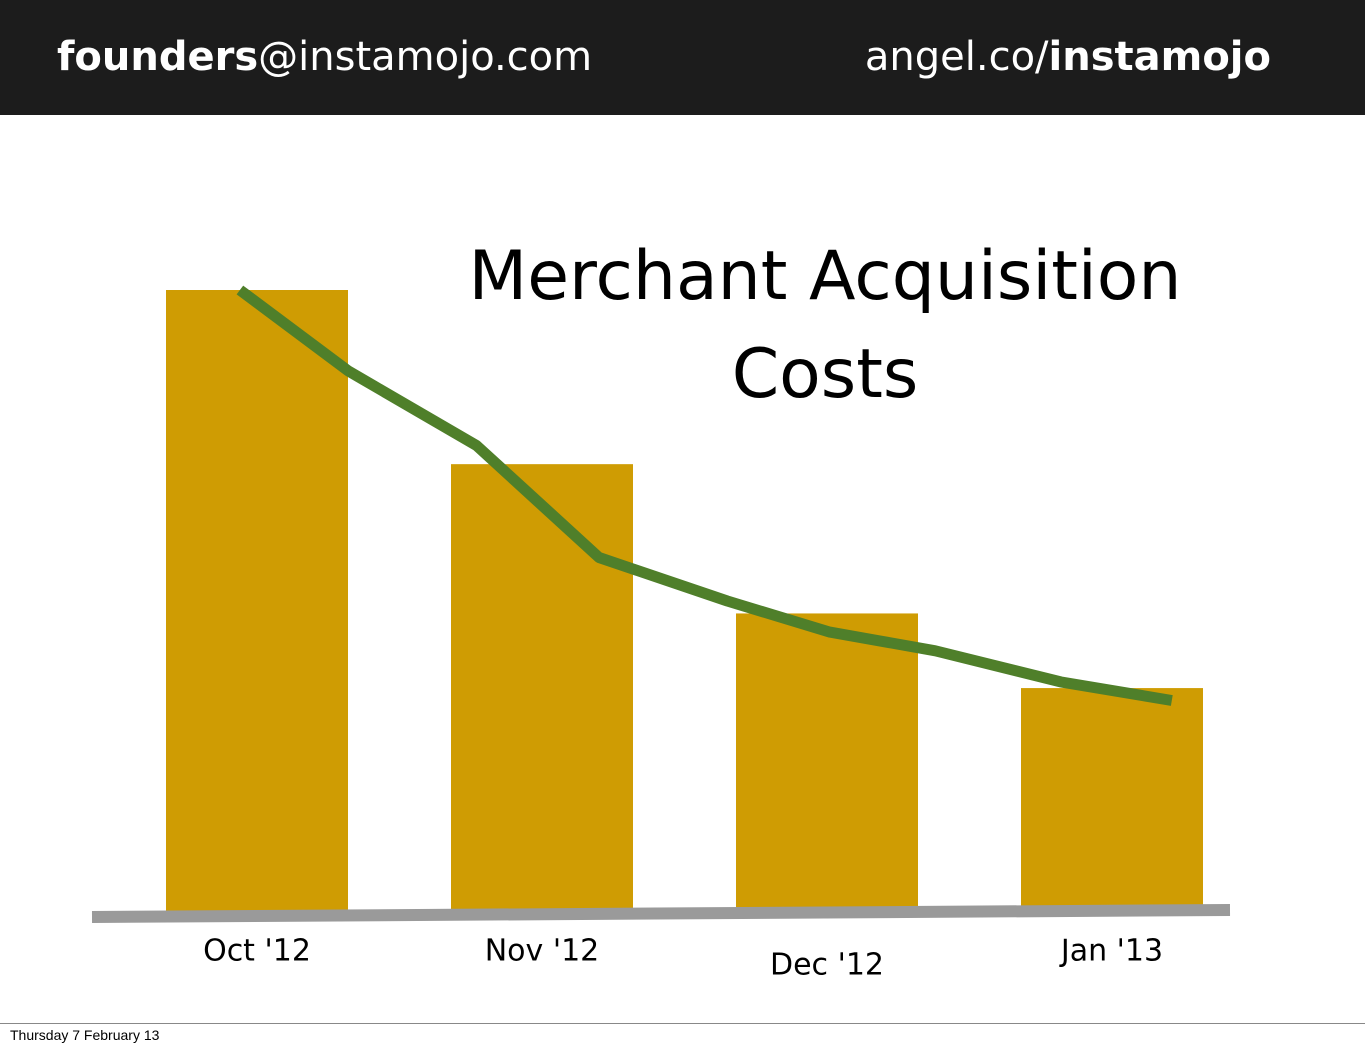  Describe the element at coordinates (827, 965) in the screenshot. I see `x-tick-label: Dec '12` at that location.